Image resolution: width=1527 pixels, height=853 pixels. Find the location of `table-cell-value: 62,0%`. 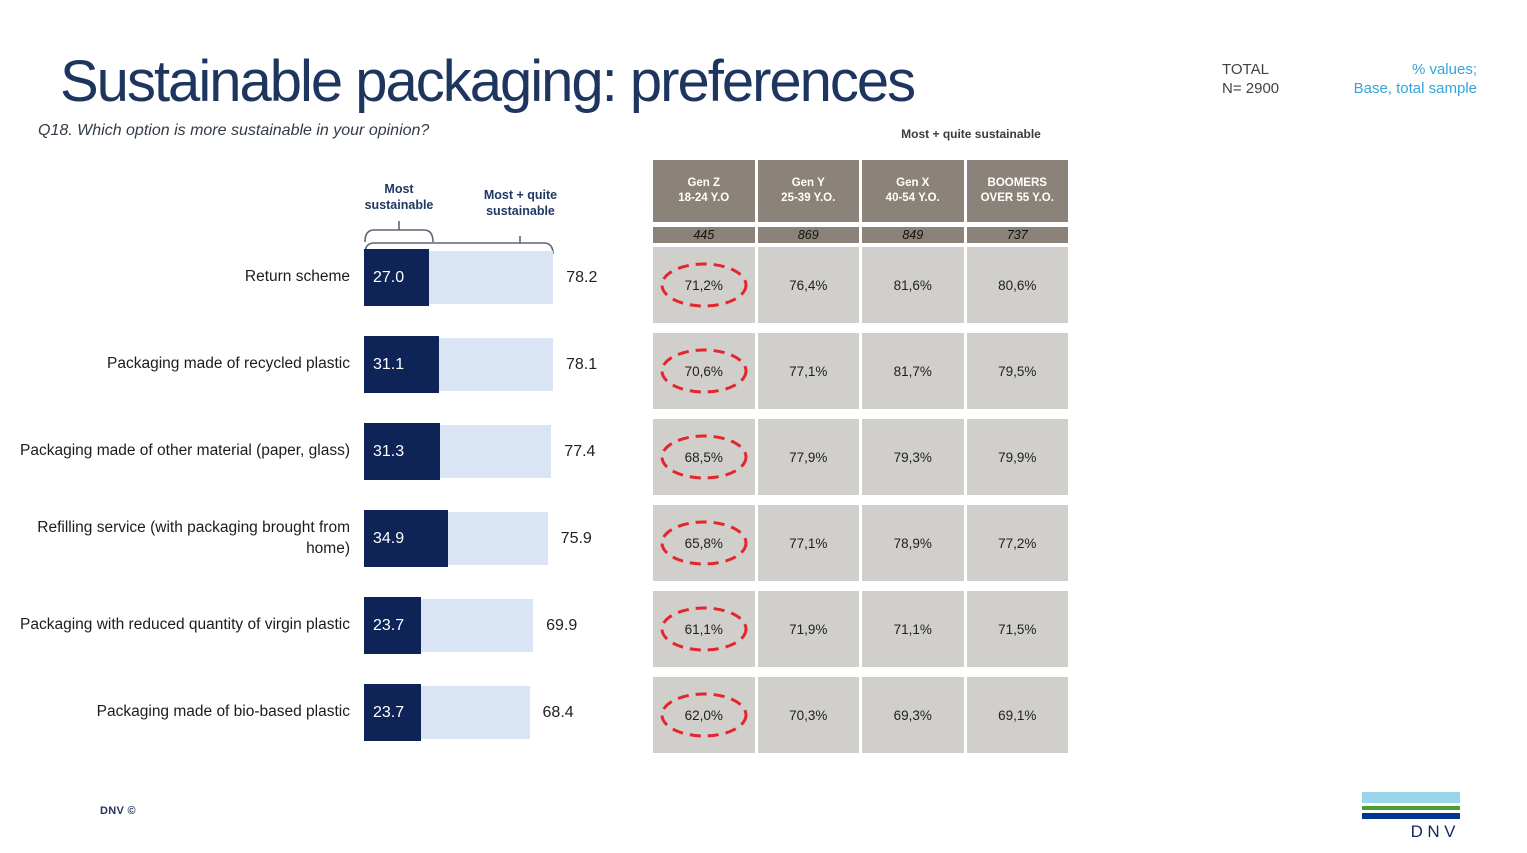

table-cell-value: 62,0% is located at coordinates (703, 715).